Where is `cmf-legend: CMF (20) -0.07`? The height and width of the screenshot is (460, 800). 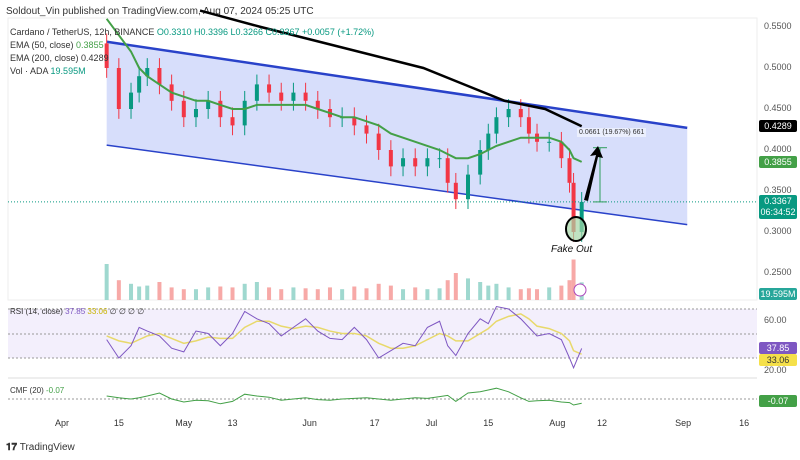 cmf-legend: CMF (20) -0.07 is located at coordinates (37, 390).